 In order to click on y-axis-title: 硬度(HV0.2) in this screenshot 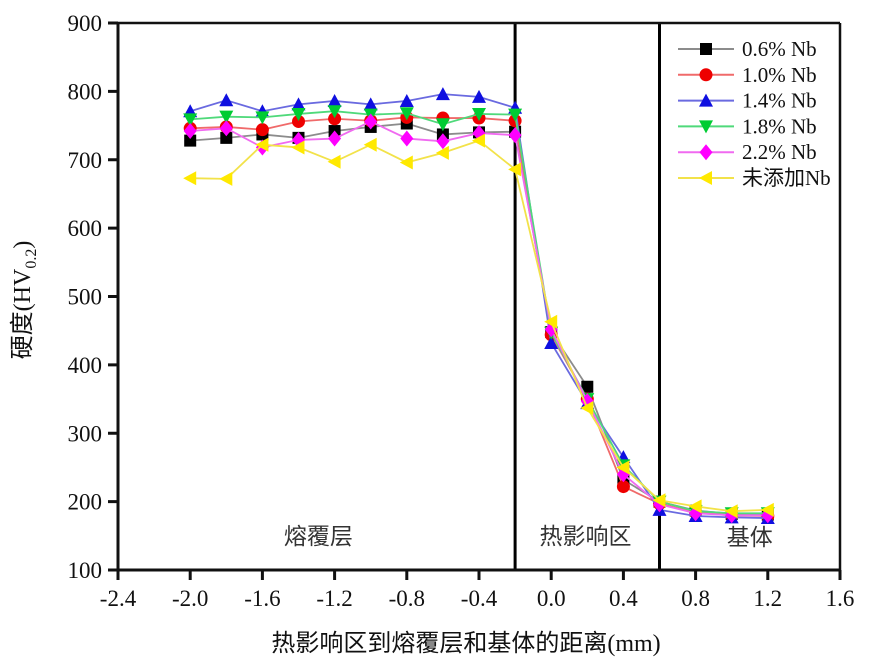, I will do `click(24, 300)`.